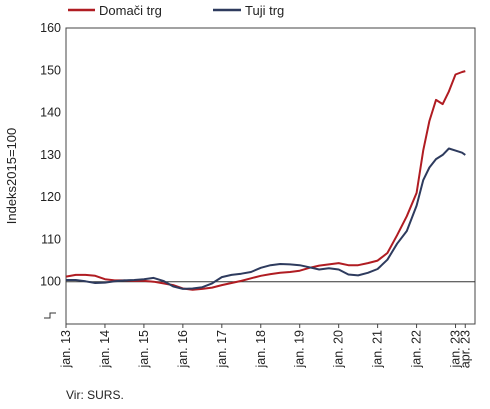  What do you see at coordinates (417, 349) in the screenshot?
I see `x-tick-label: jan. 22` at bounding box center [417, 349].